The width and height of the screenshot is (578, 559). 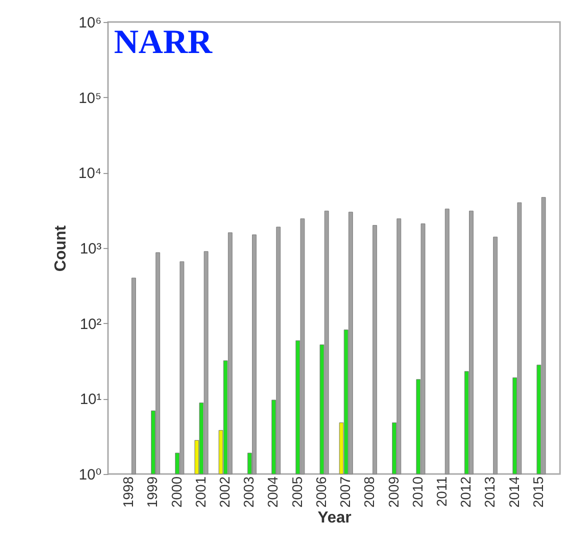 What do you see at coordinates (272, 492) in the screenshot?
I see `x-tick-label: 2004` at bounding box center [272, 492].